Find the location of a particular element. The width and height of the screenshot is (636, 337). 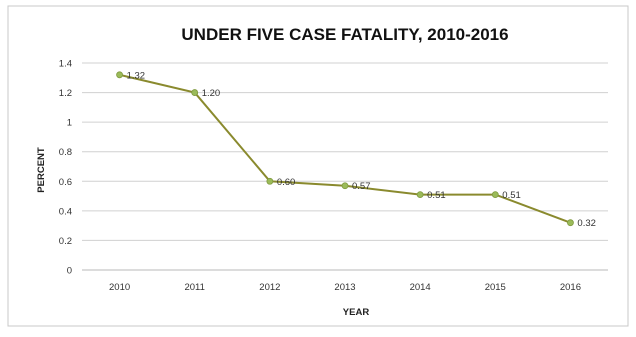

x-tick-label: 2013 is located at coordinates (344, 287).